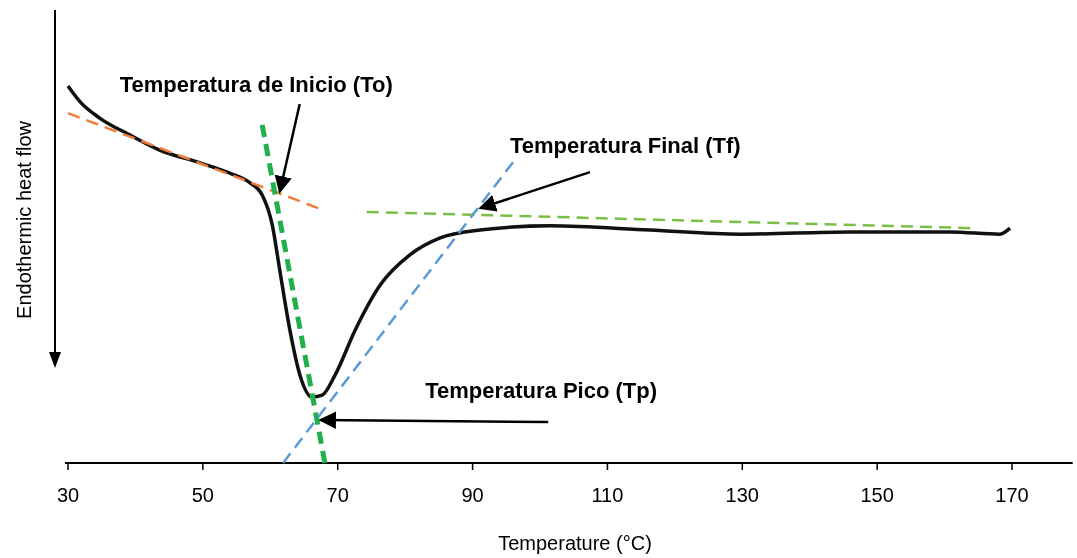 The image size is (1077, 558). I want to click on y-axis-title: Endothermic heat flow, so click(24, 219).